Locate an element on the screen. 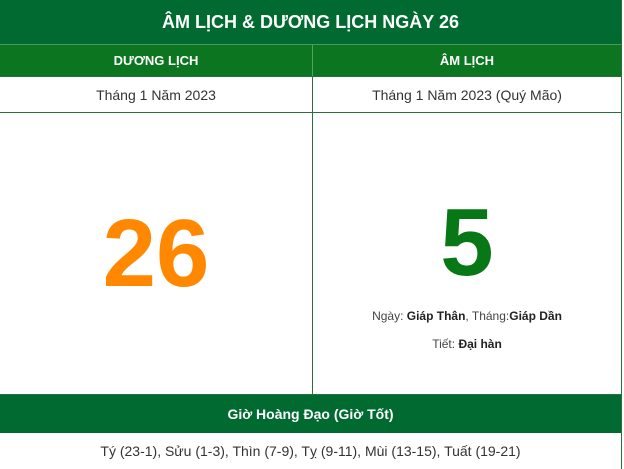  solar-term-info: Tiết: Đại hàn is located at coordinates (467, 344).